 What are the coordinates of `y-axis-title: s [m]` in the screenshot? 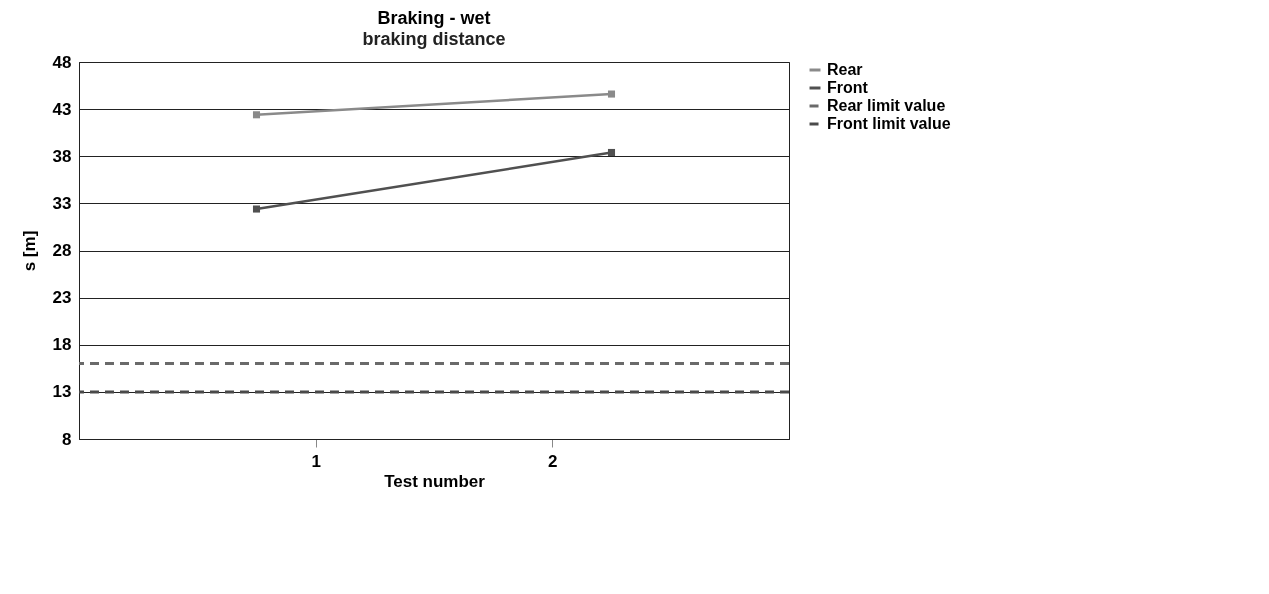 It's located at (29, 251).